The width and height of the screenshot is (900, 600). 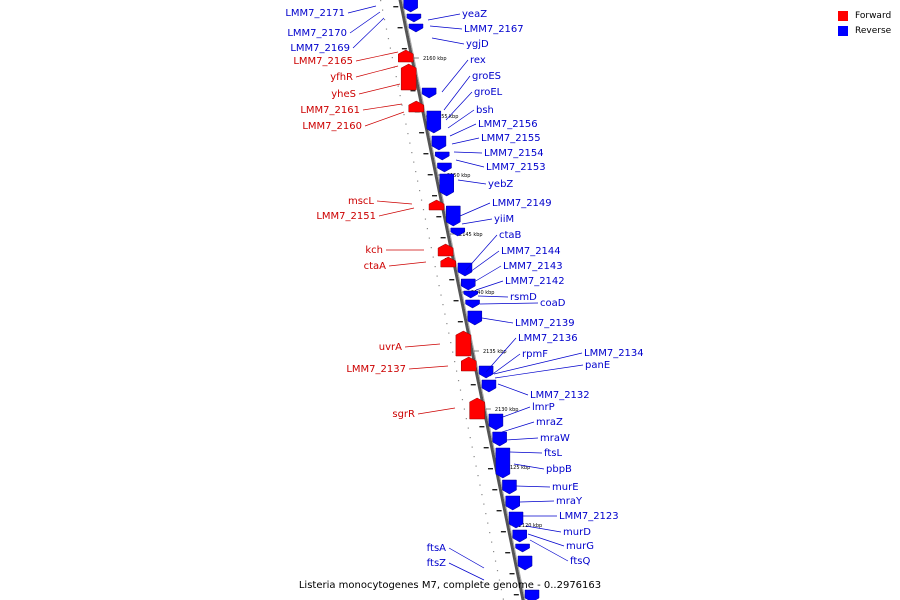 What do you see at coordinates (543, 407) in the screenshot?
I see `reverse-gene-label: lmrP` at bounding box center [543, 407].